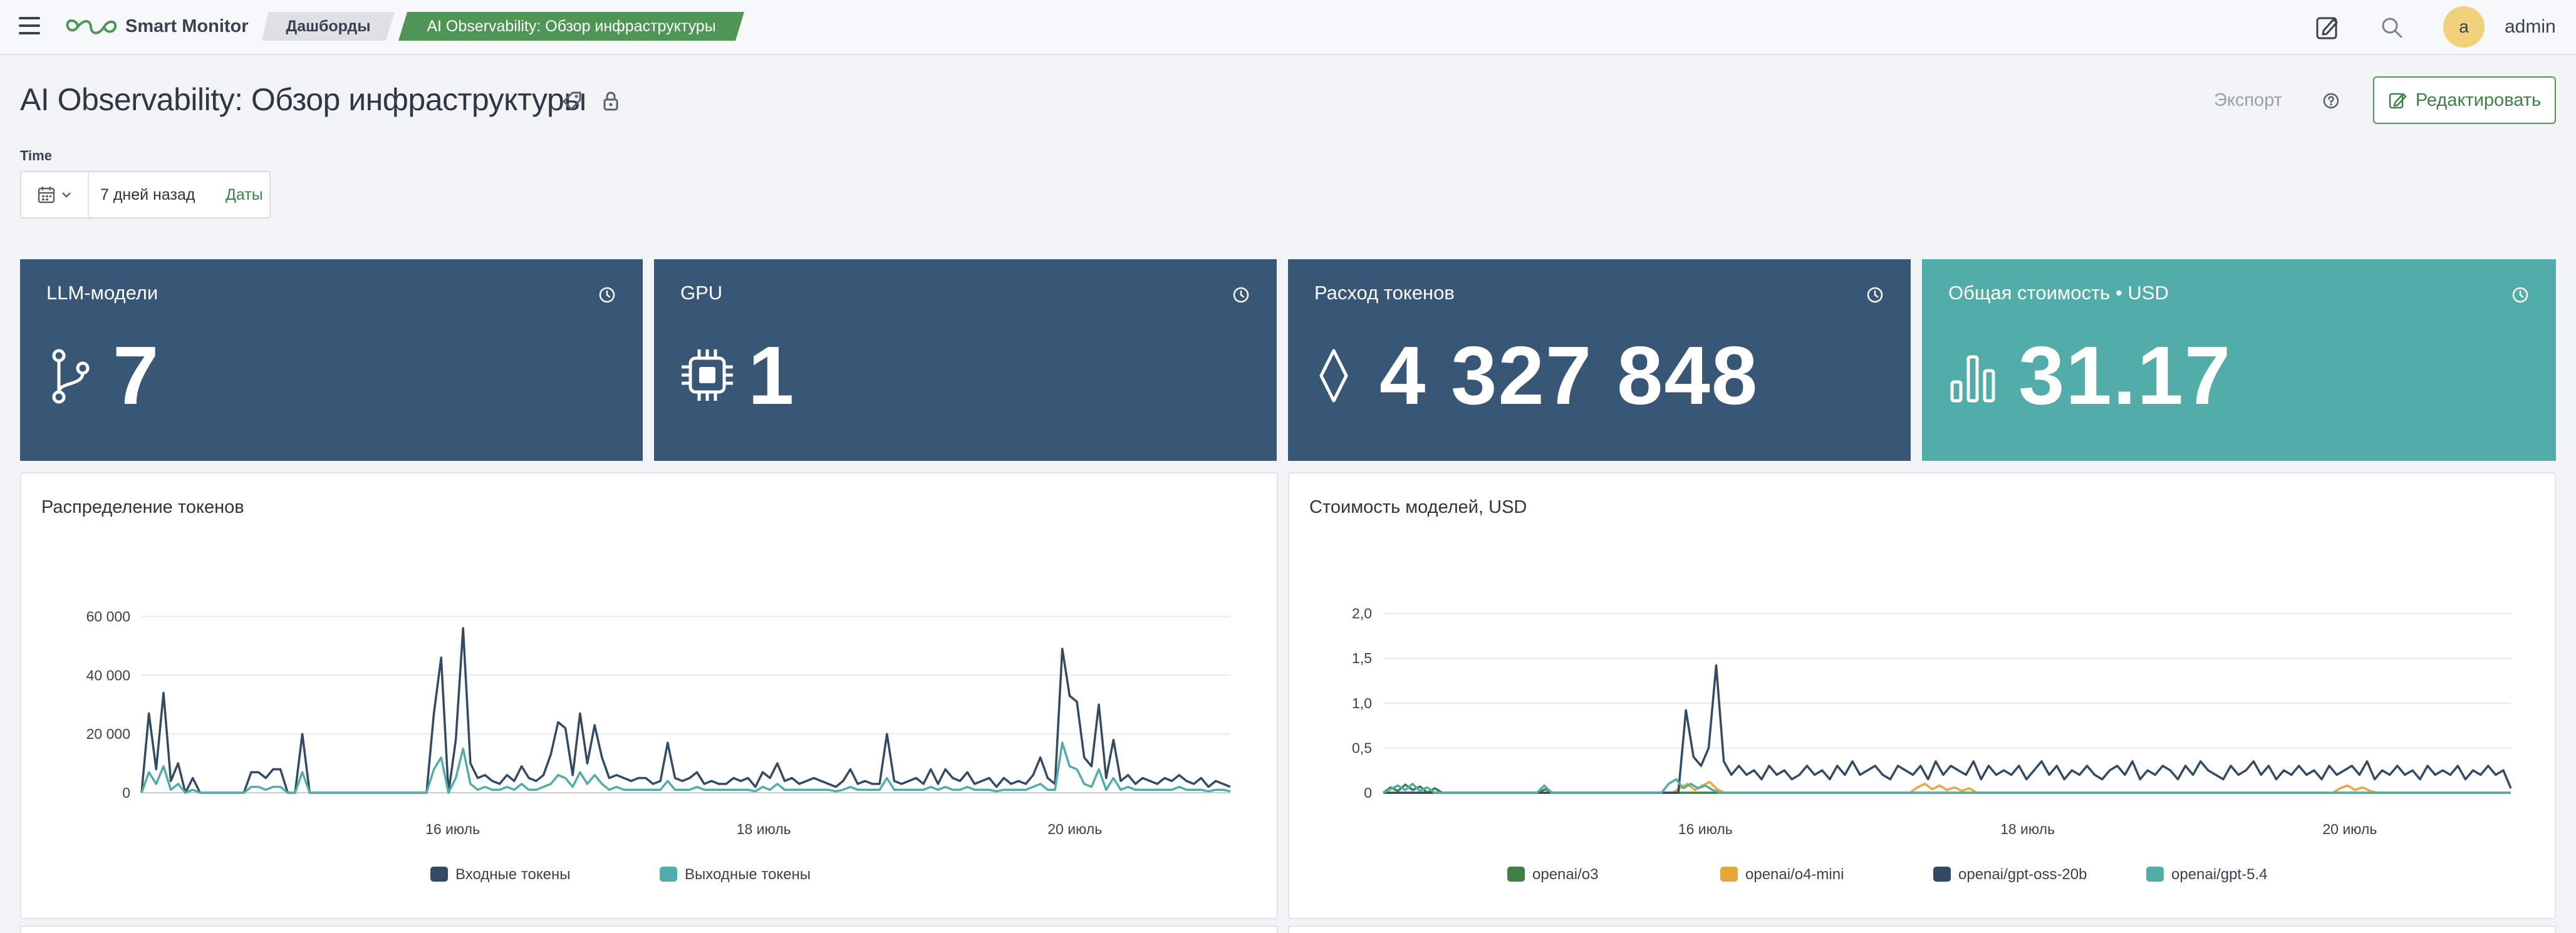  What do you see at coordinates (1384, 293) in the screenshot?
I see `tile-title: Расход токенов` at bounding box center [1384, 293].